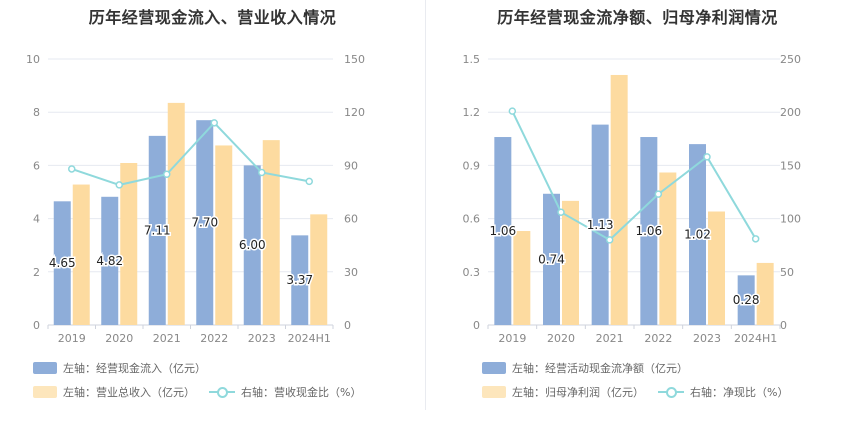  Describe the element at coordinates (167, 338) in the screenshot. I see `x-tick-label: 2021` at that location.